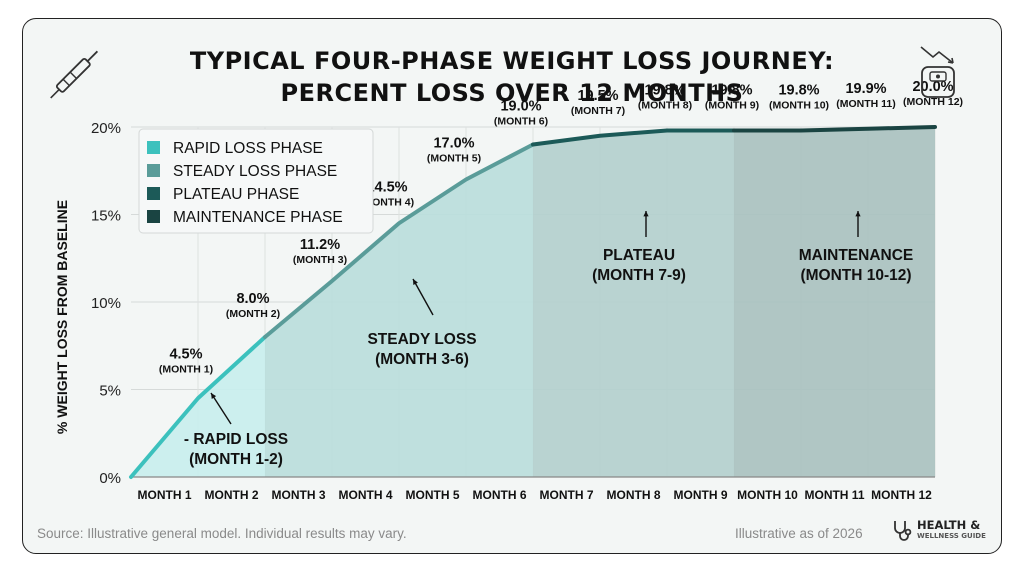  What do you see at coordinates (949, 525) in the screenshot?
I see `brand-name: HEALTH &` at bounding box center [949, 525].